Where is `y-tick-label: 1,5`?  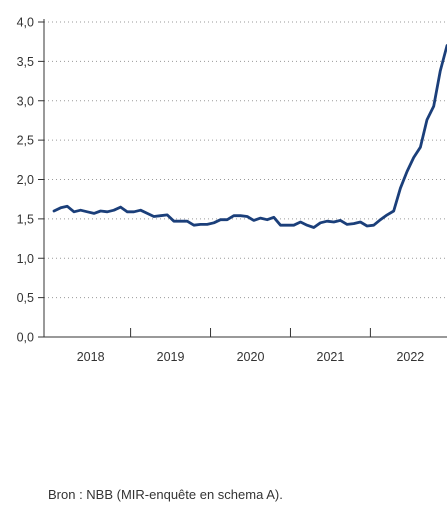 y-tick-label: 1,5 is located at coordinates (25, 219).